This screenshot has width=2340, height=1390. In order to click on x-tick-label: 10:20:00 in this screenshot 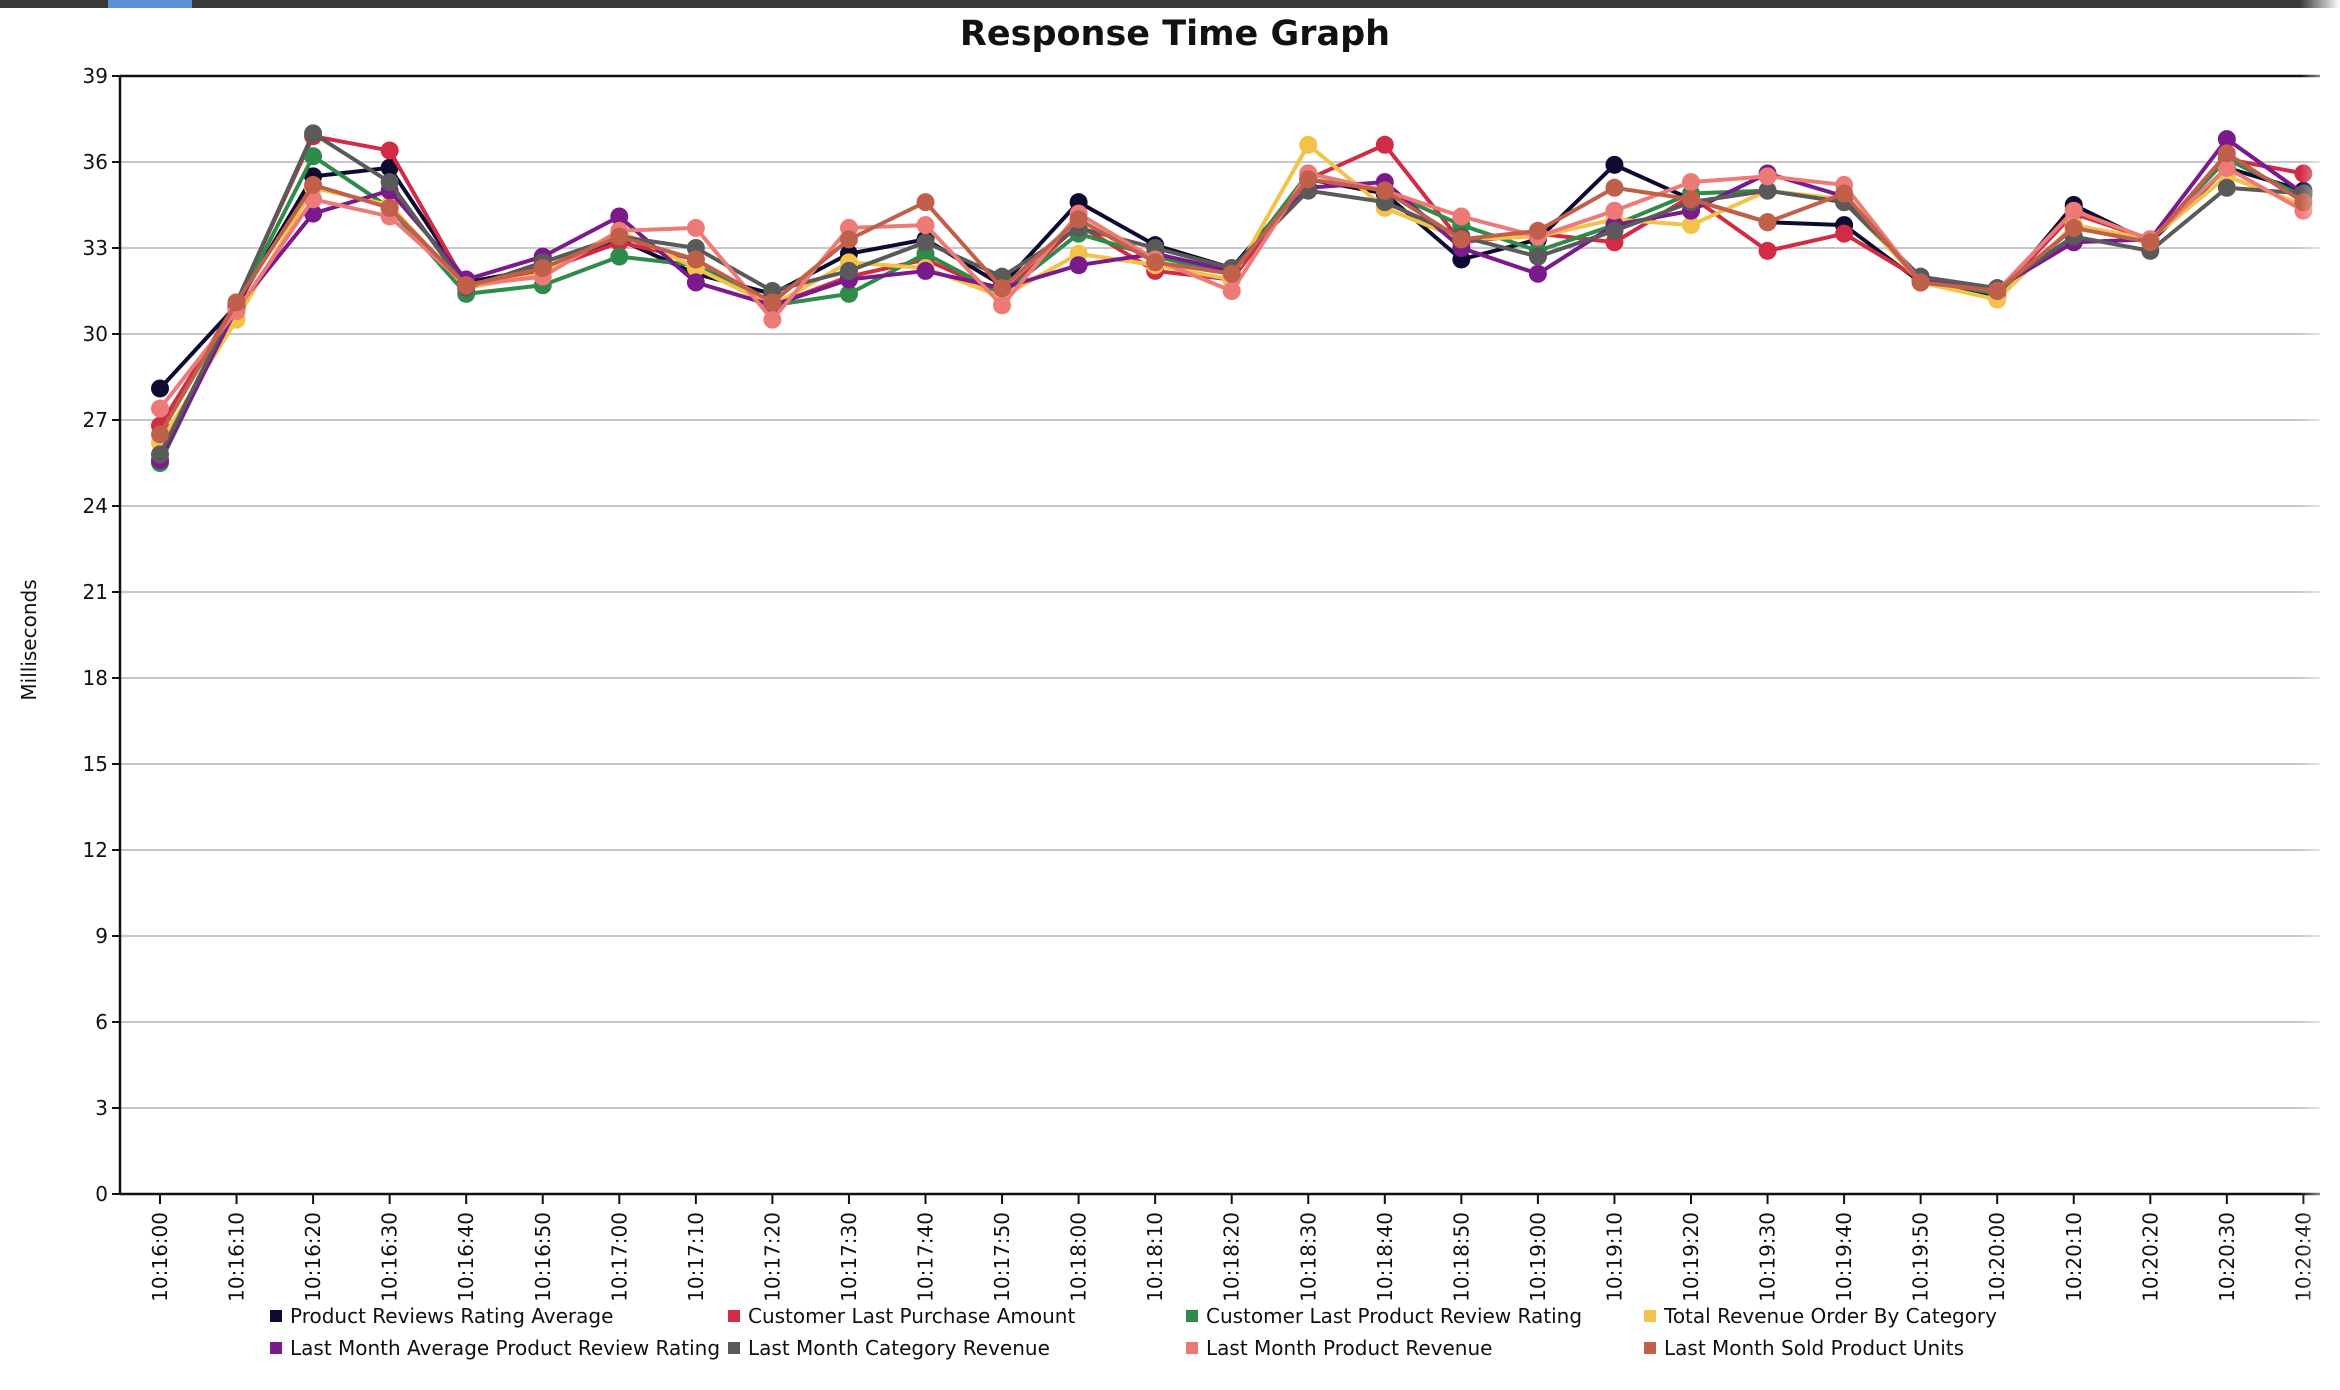, I will do `click(1997, 1257)`.